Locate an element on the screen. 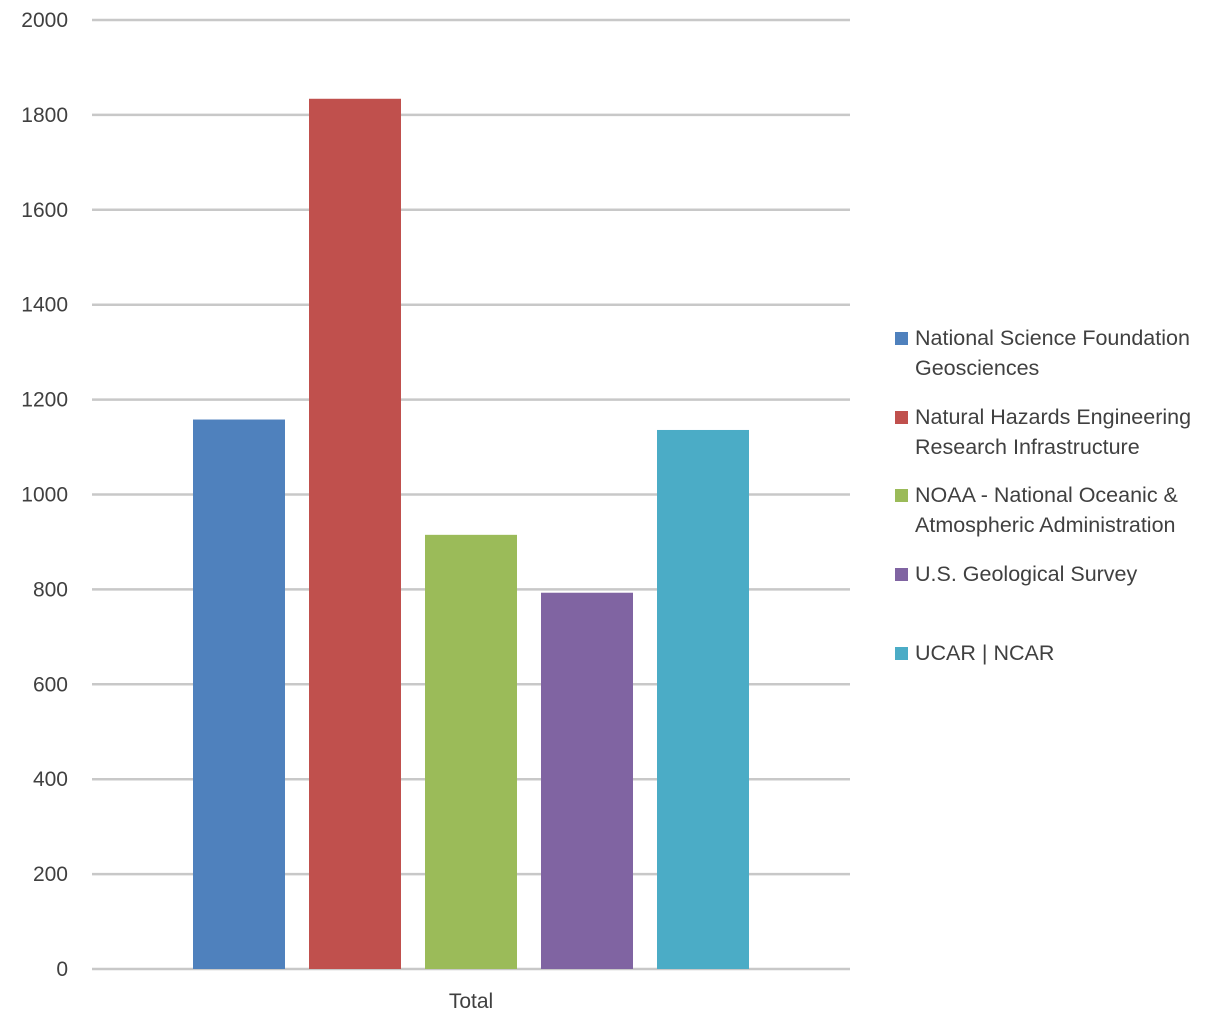 The width and height of the screenshot is (1216, 1013). y-tick-label: 400 is located at coordinates (50, 779).